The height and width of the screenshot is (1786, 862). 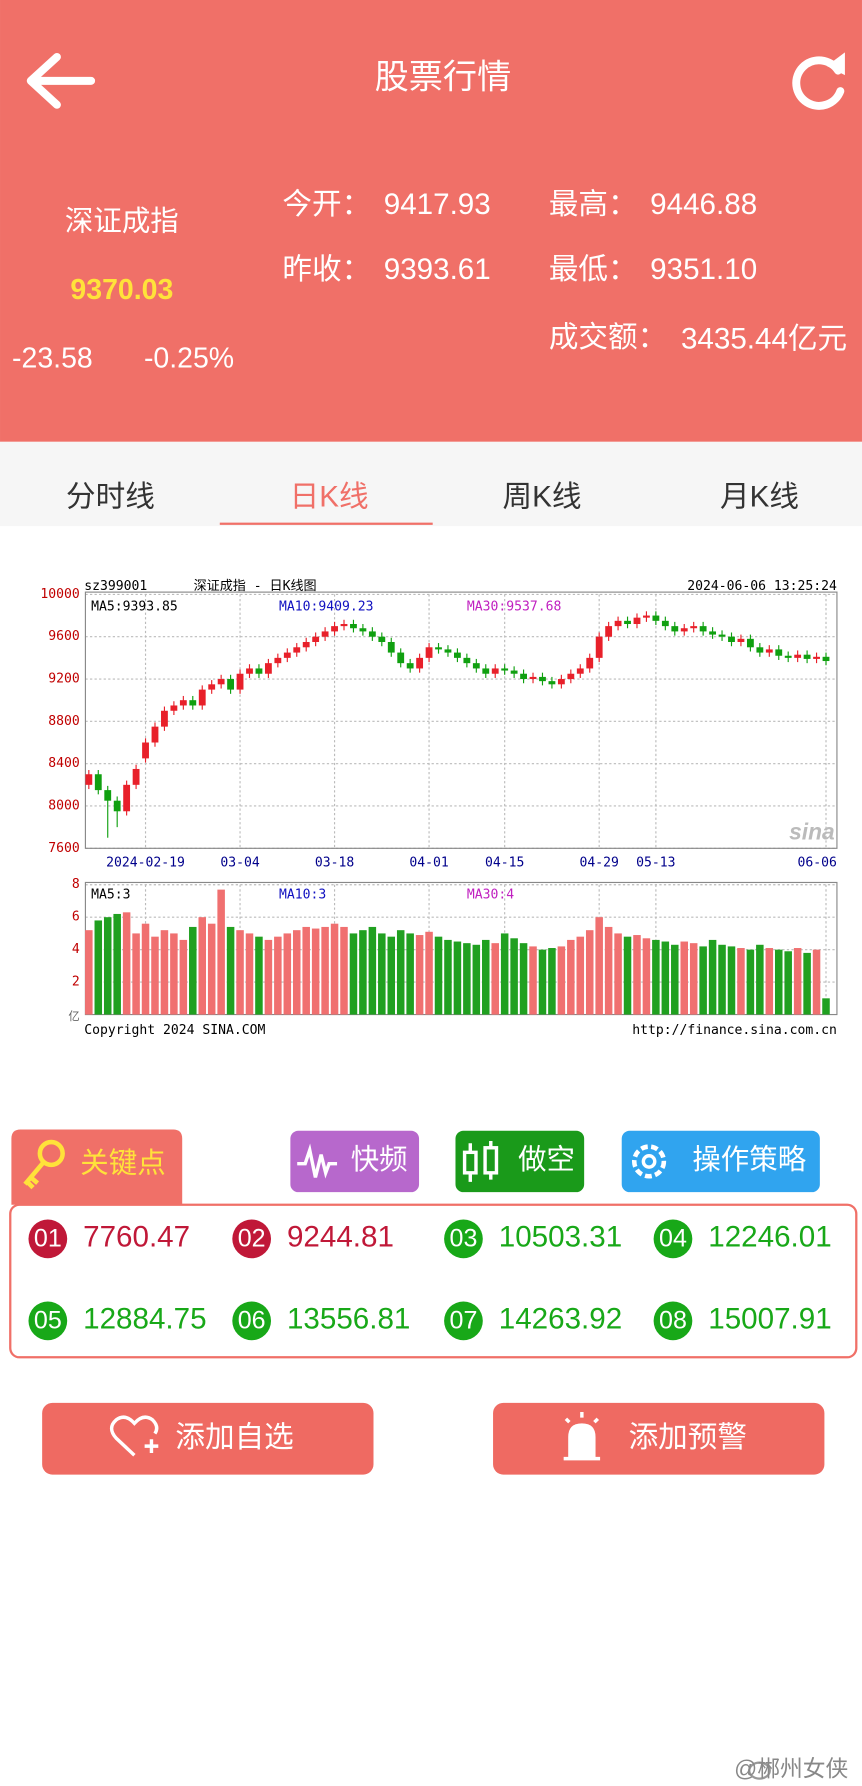 I want to click on tab-label: 周K线, so click(x=542, y=497).